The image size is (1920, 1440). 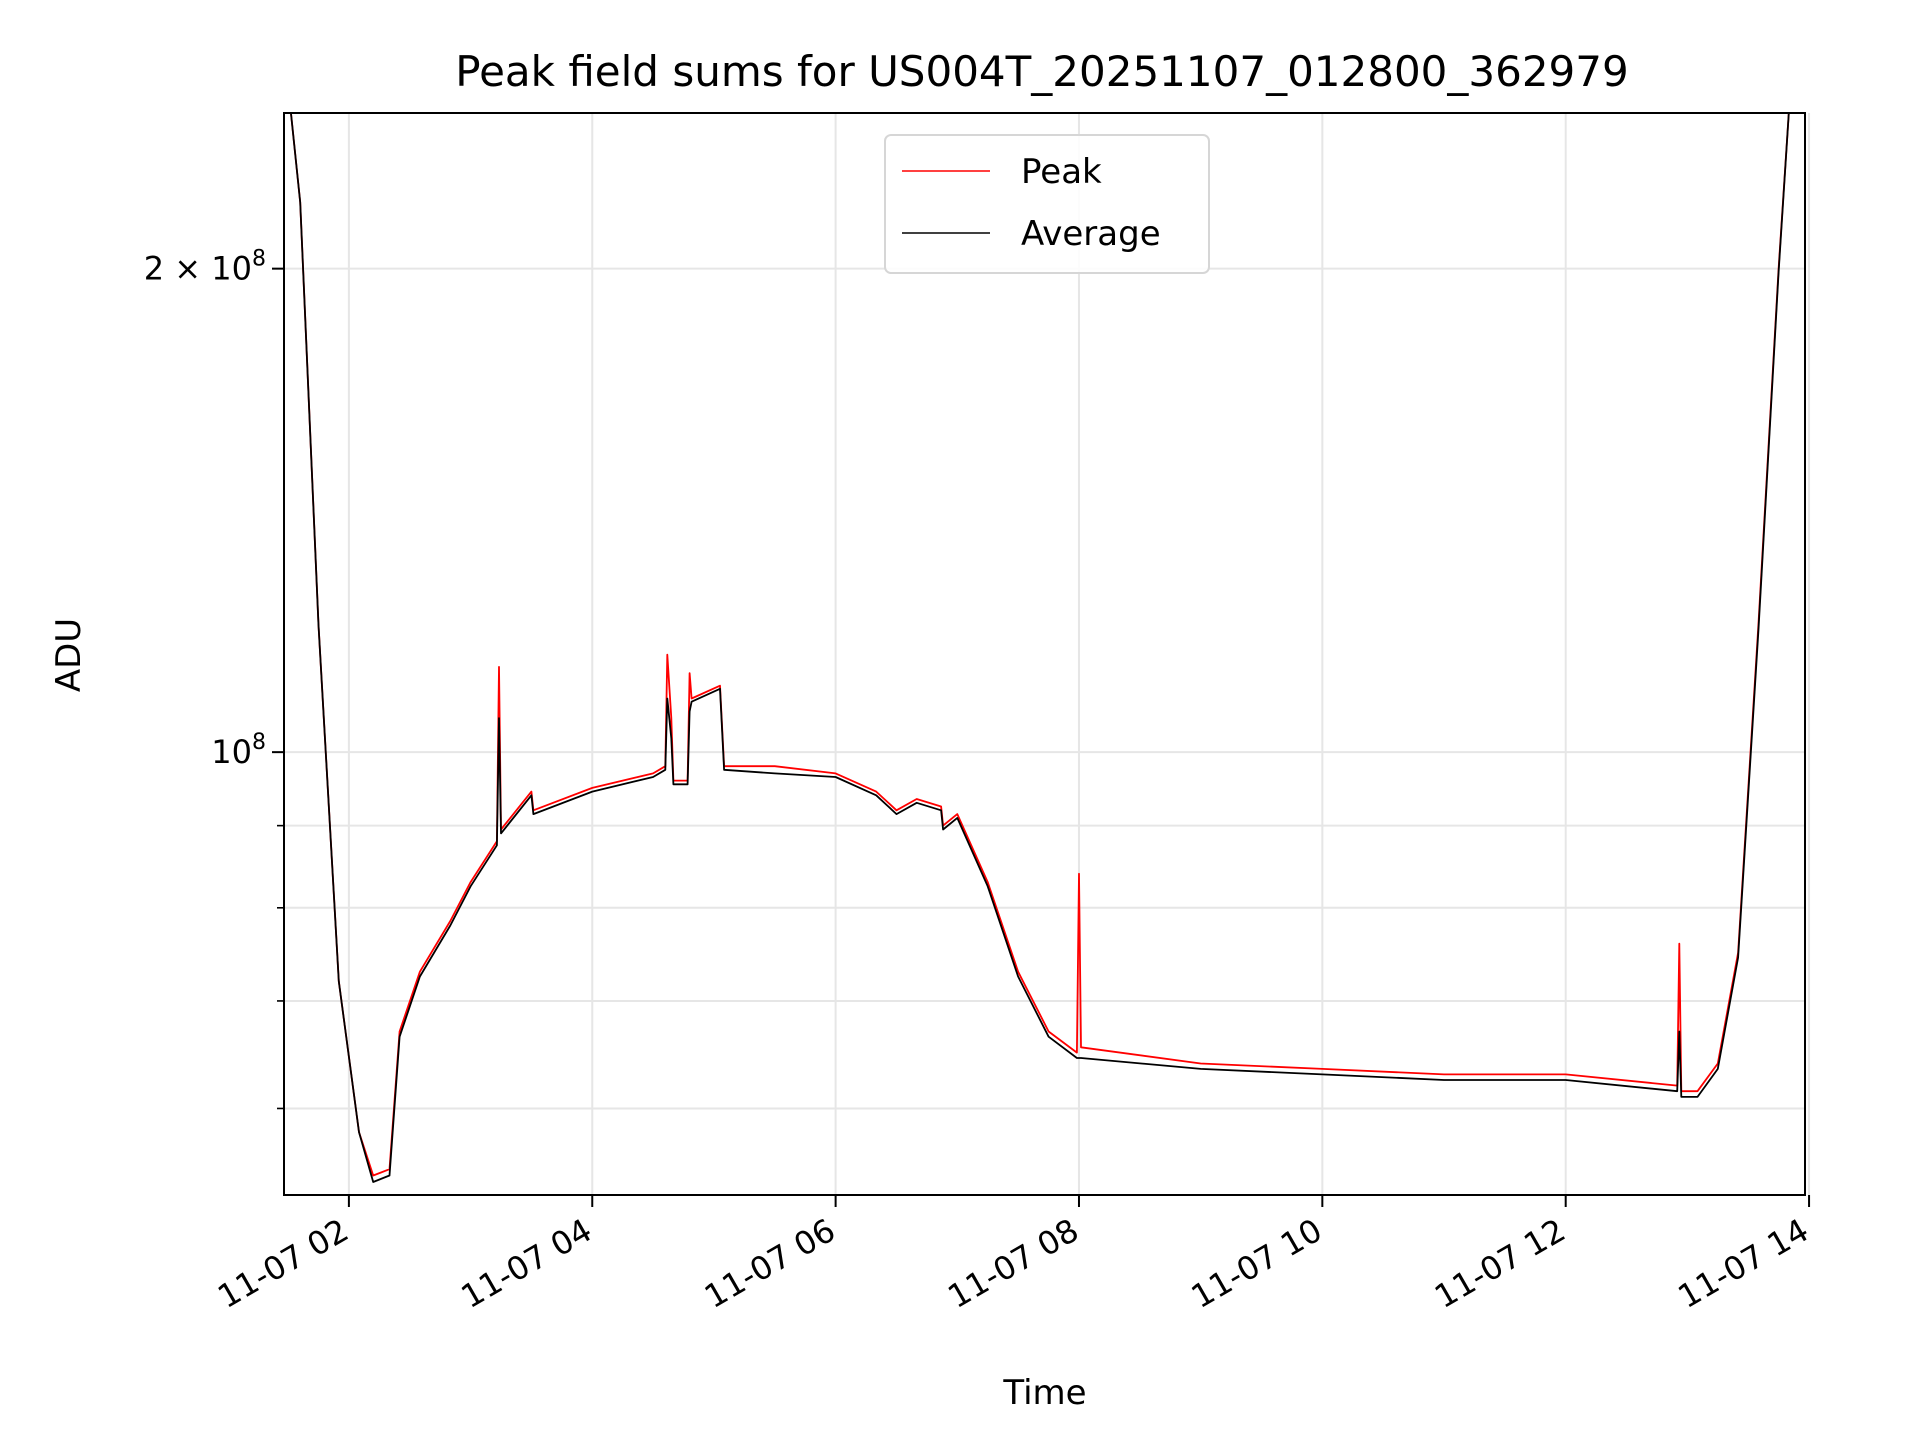 I want to click on x-tick-label: 11-07 02, so click(x=283, y=1263).